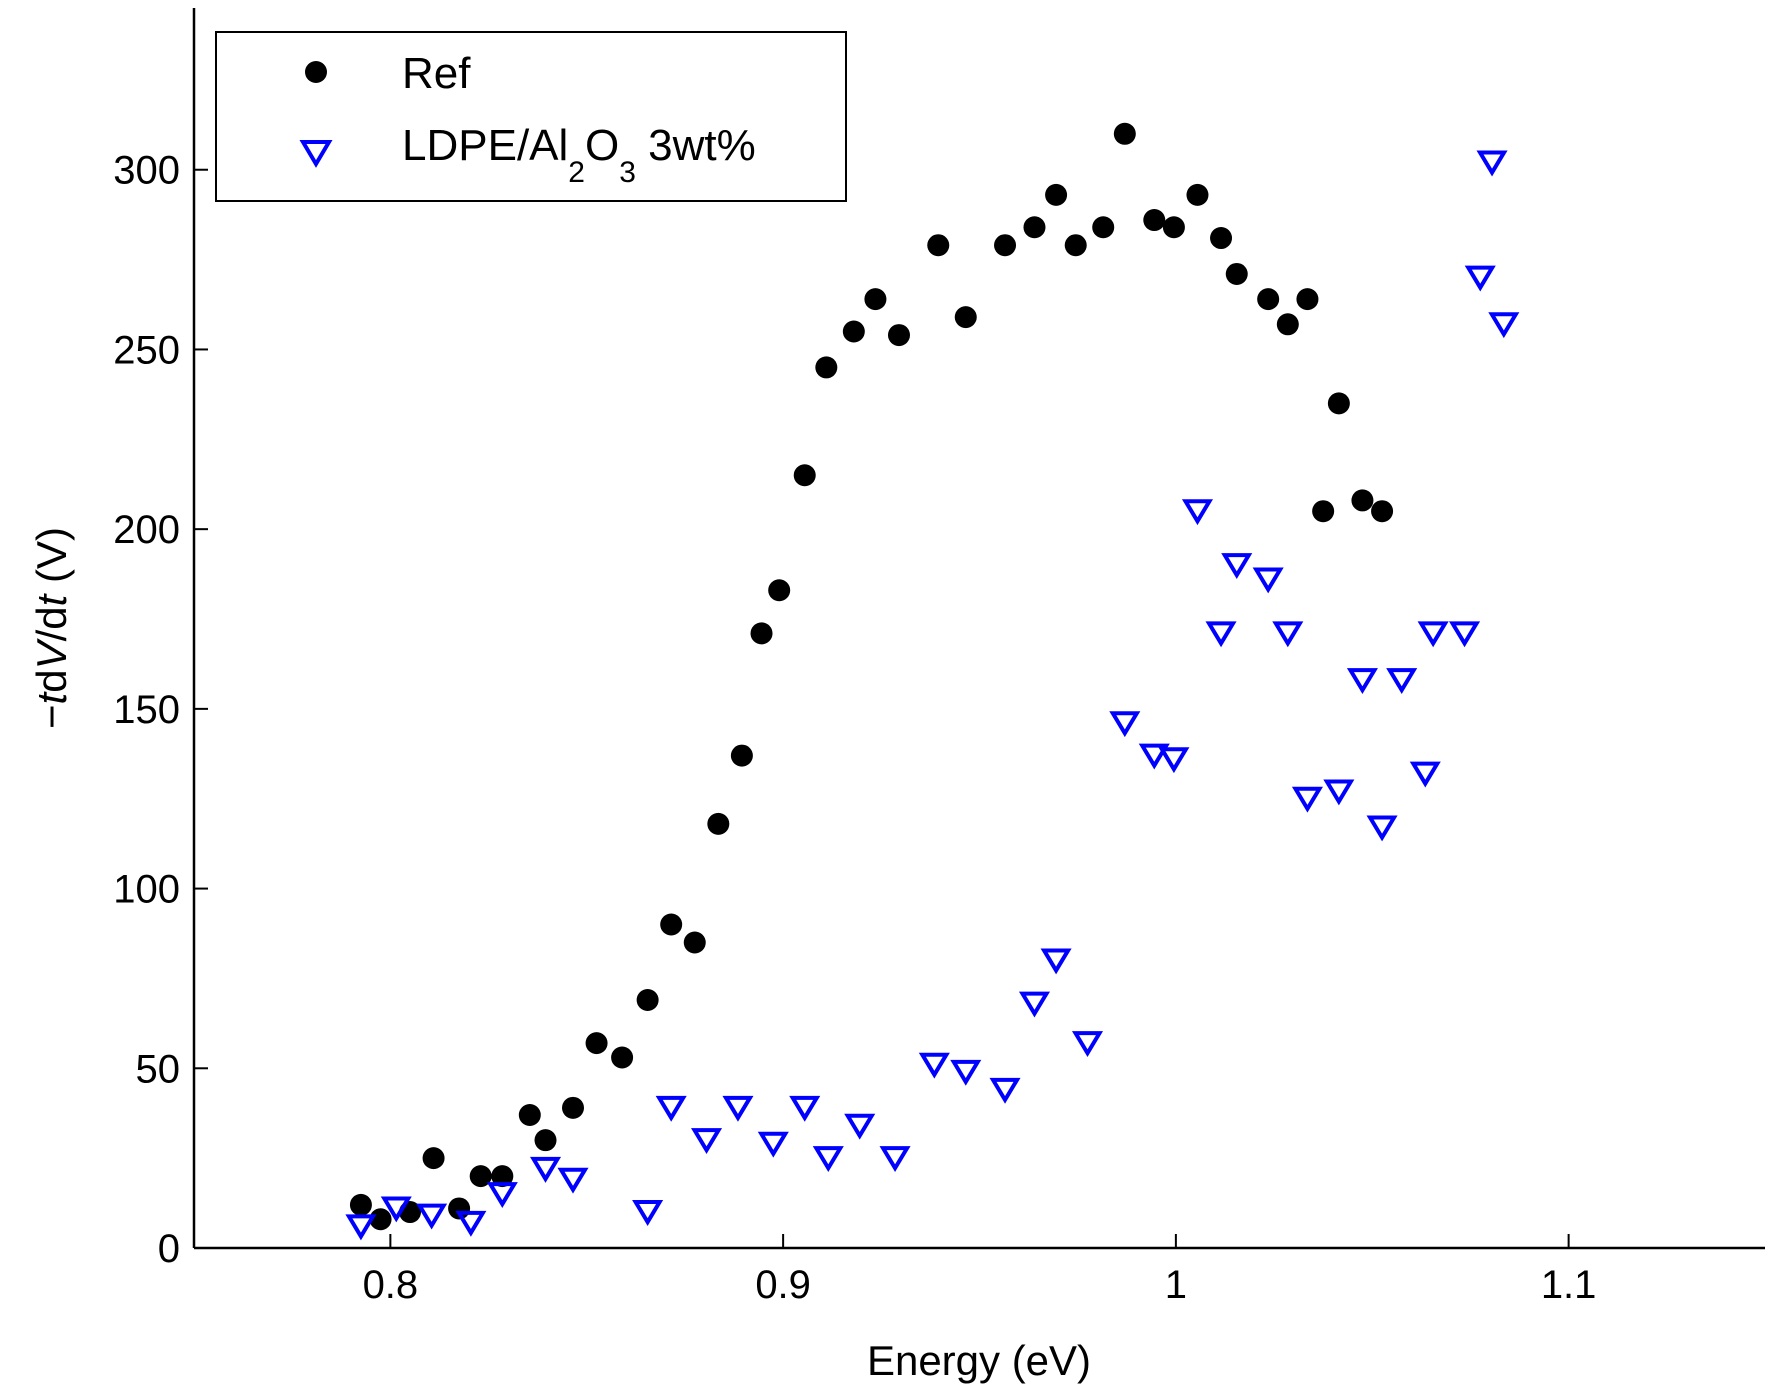 This screenshot has width=1772, height=1393. Describe the element at coordinates (146, 530) in the screenshot. I see `y-tick-label: 200` at that location.